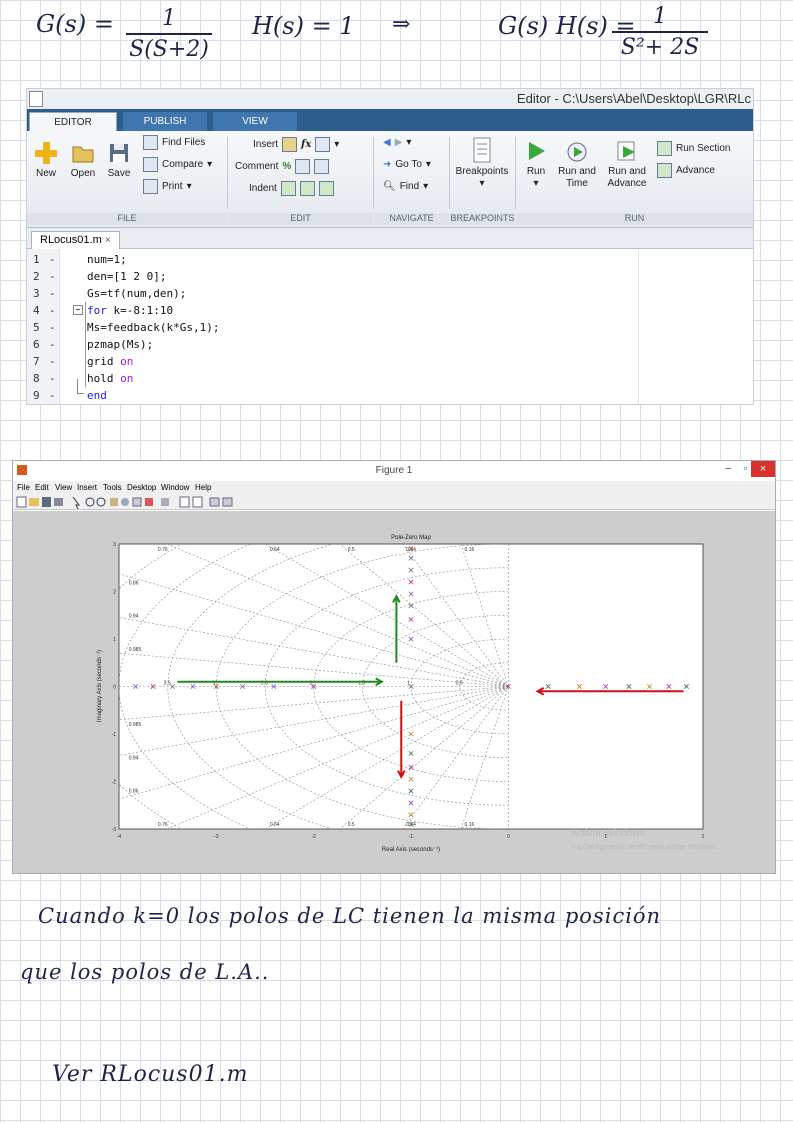 This screenshot has width=793, height=1123. Describe the element at coordinates (745, 468) in the screenshot. I see `maximize-button: ▫` at that location.